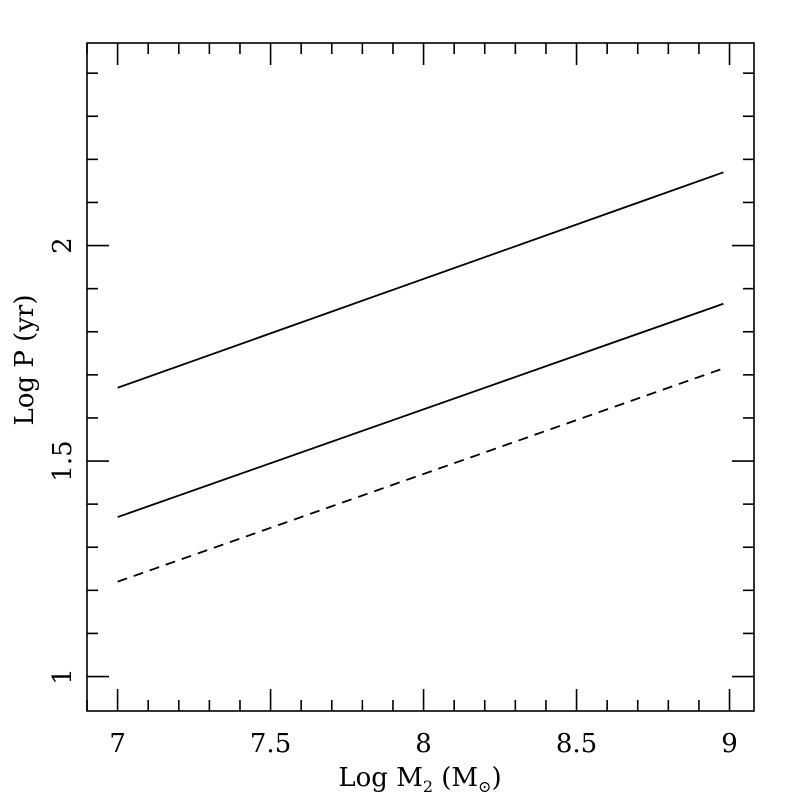  Describe the element at coordinates (423, 744) in the screenshot. I see `x-tick-label: 8` at that location.